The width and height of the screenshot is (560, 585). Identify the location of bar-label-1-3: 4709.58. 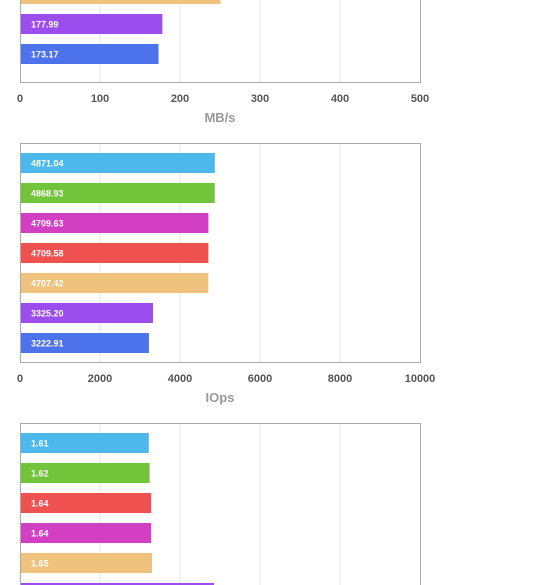
(47, 254).